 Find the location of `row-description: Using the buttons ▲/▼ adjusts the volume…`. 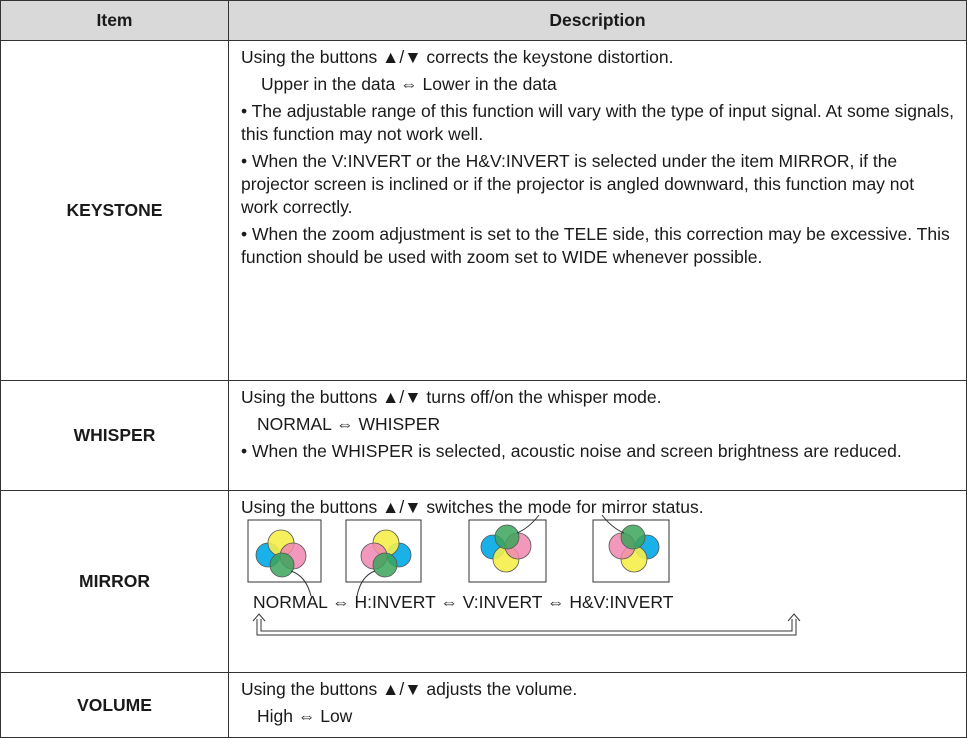

row-description: Using the buttons ▲/▼ adjusts the volume… is located at coordinates (597, 705).